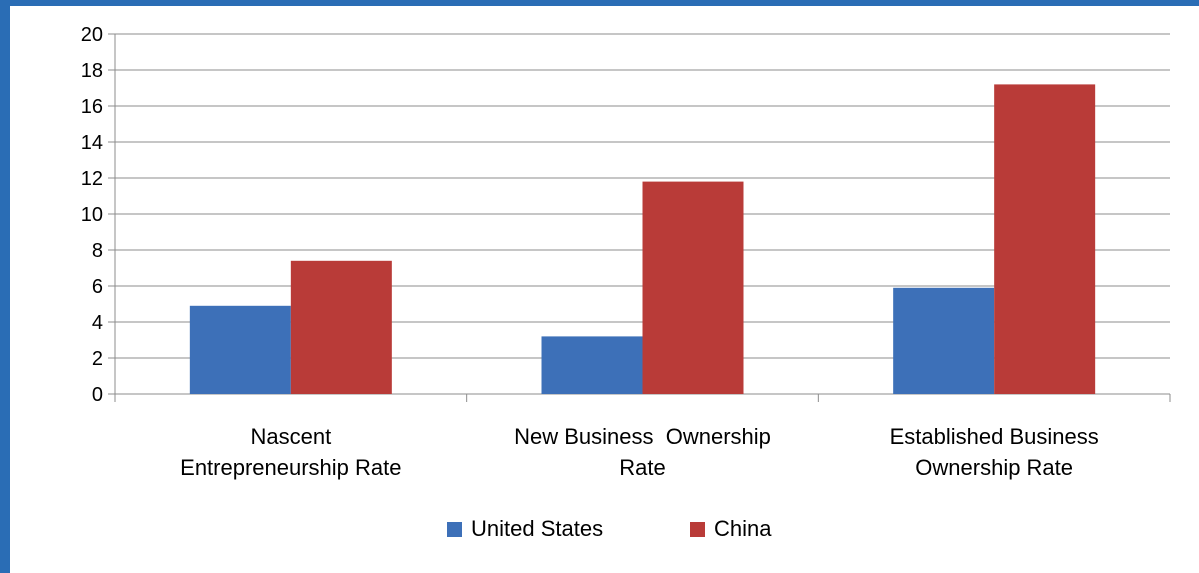 The image size is (1199, 573). What do you see at coordinates (97, 323) in the screenshot?
I see `y-tick-label: 4` at bounding box center [97, 323].